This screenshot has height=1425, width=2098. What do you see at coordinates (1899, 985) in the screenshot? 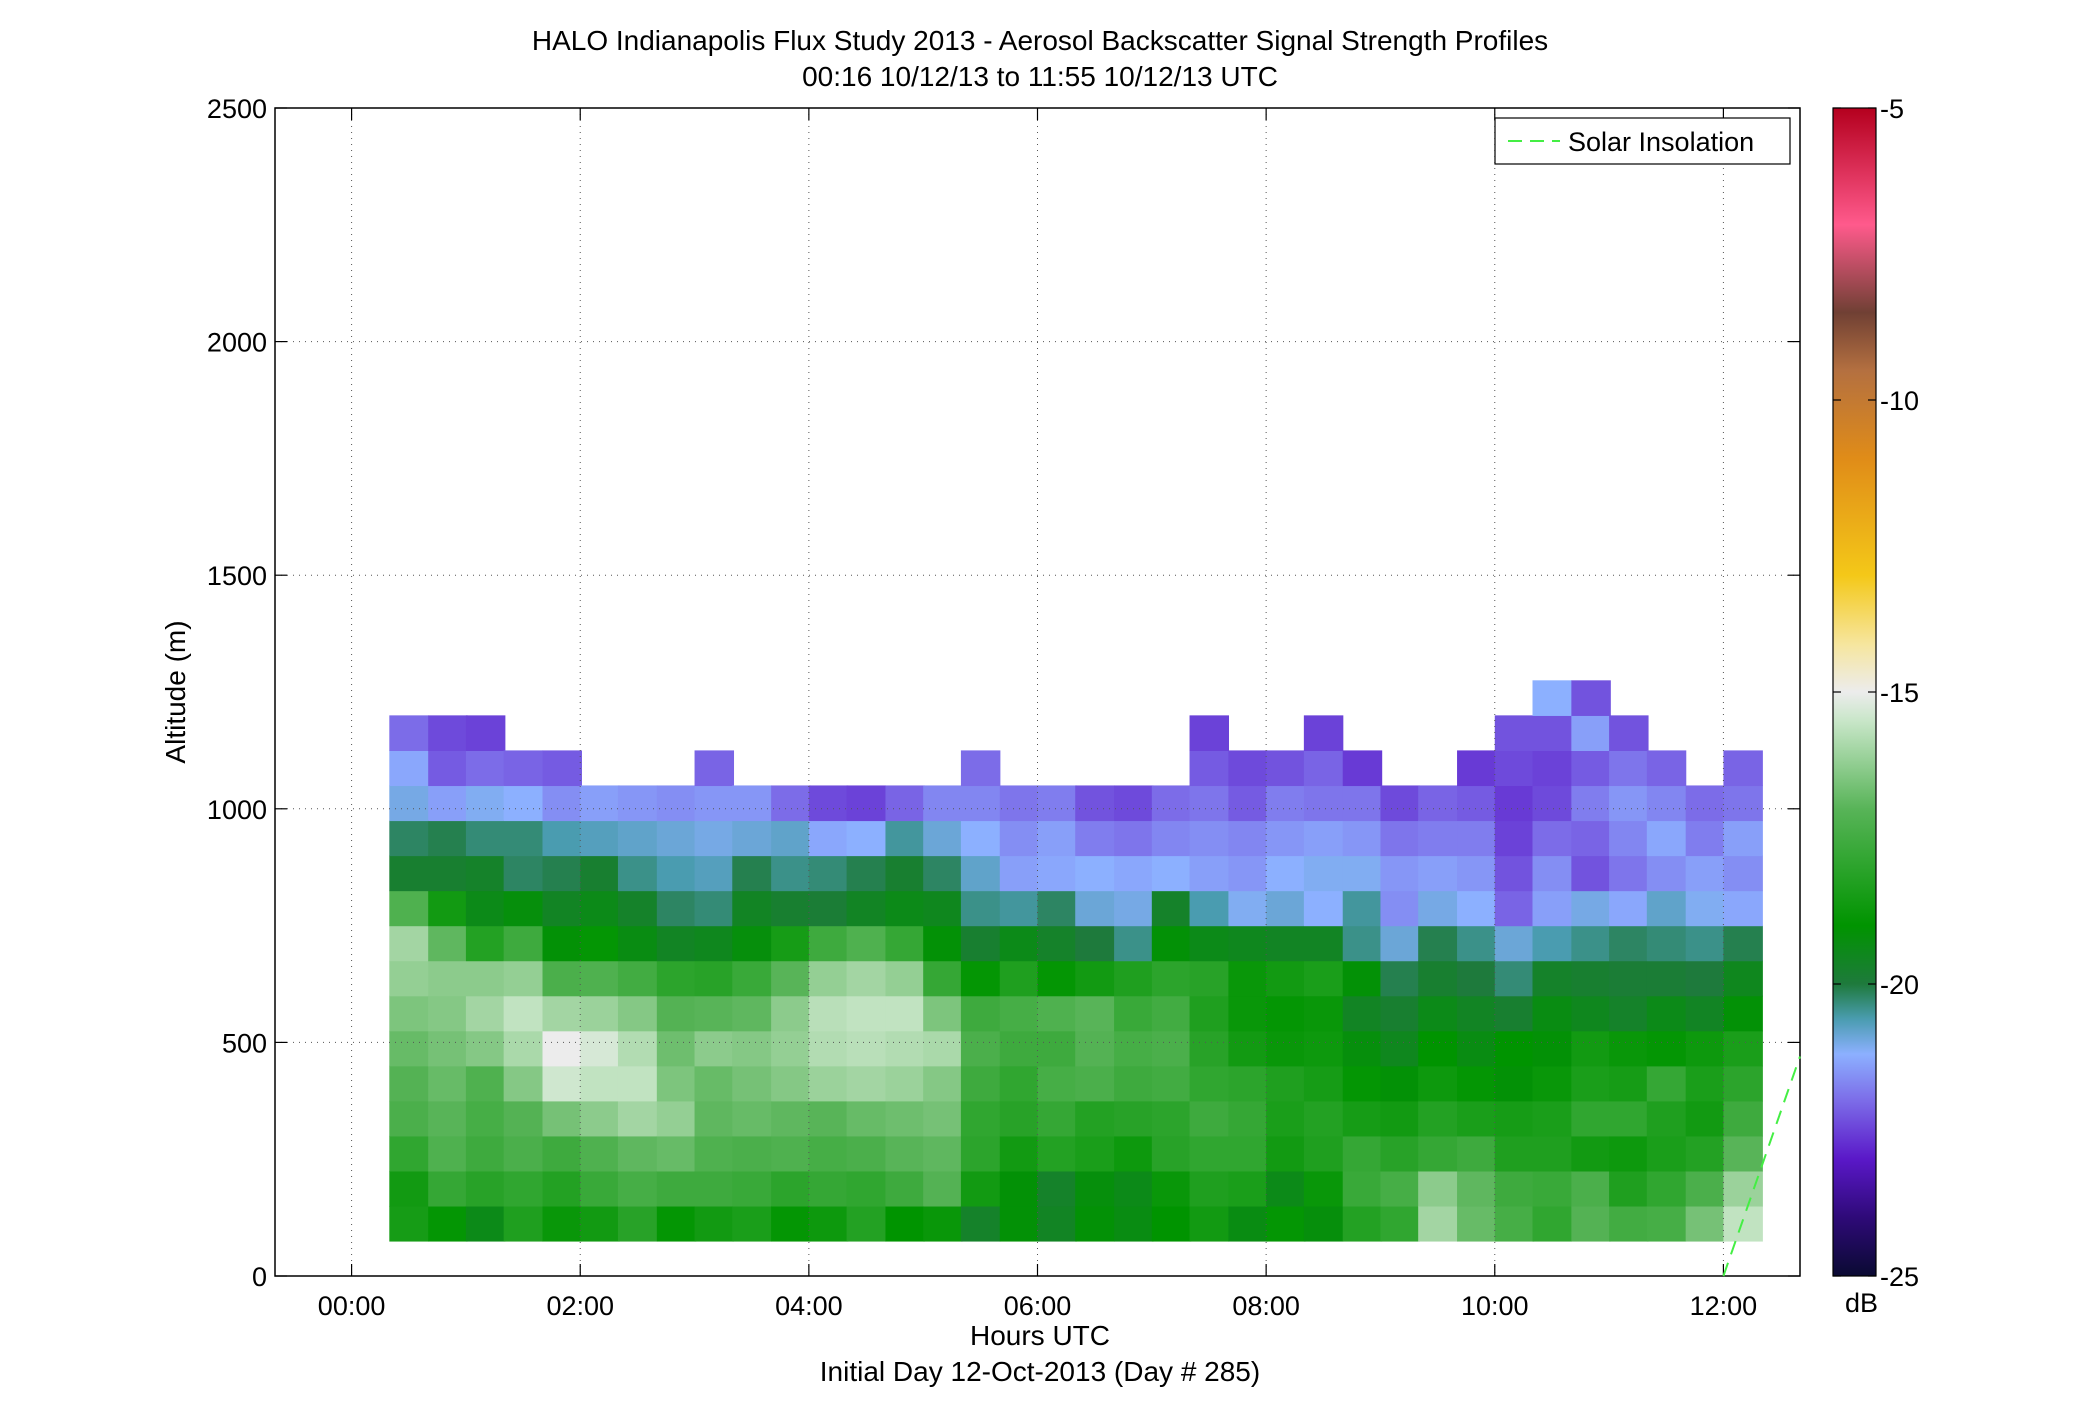
I see `colorbar-tick-label: -20` at bounding box center [1899, 985].